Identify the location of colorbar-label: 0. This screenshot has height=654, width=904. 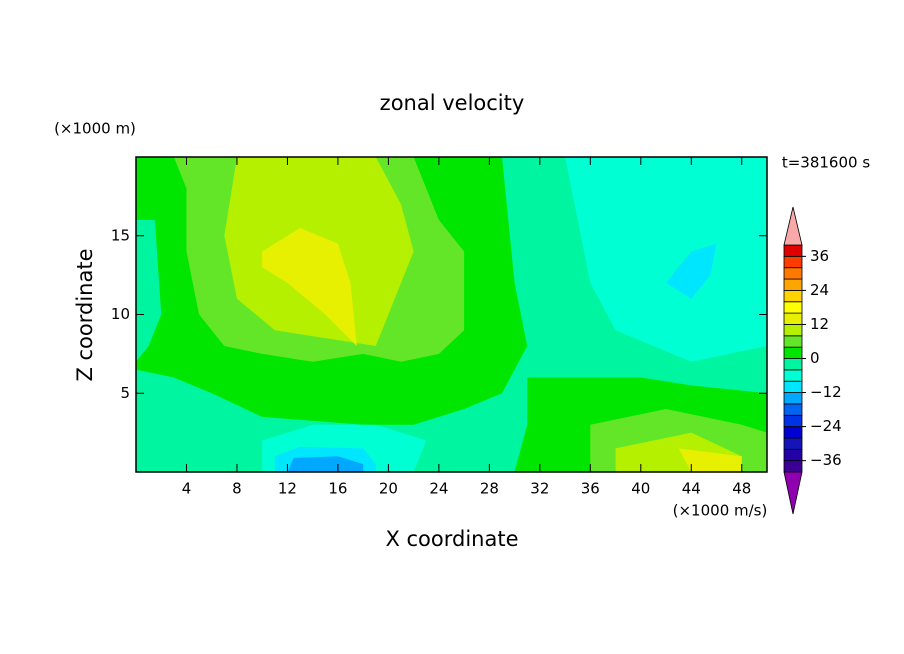
(815, 358).